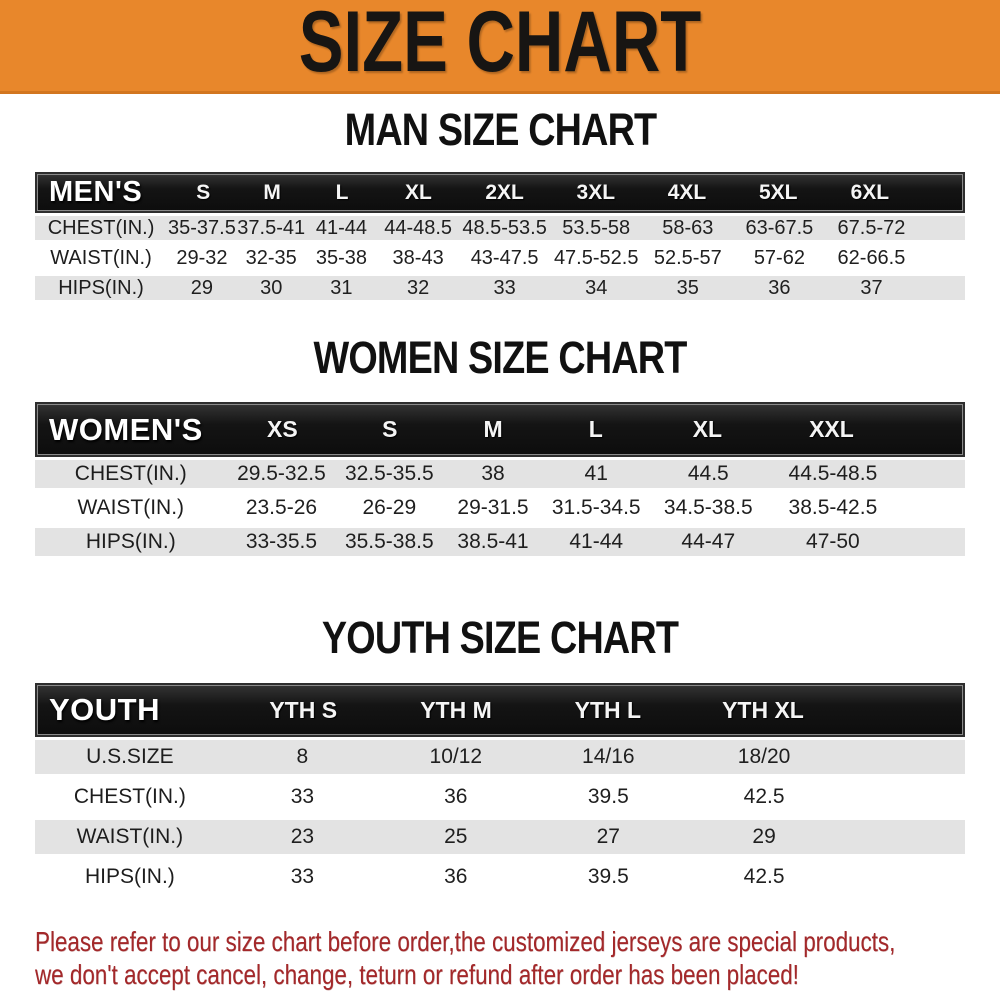  Describe the element at coordinates (104, 709) in the screenshot. I see `table-corner-label: YOUTH` at that location.